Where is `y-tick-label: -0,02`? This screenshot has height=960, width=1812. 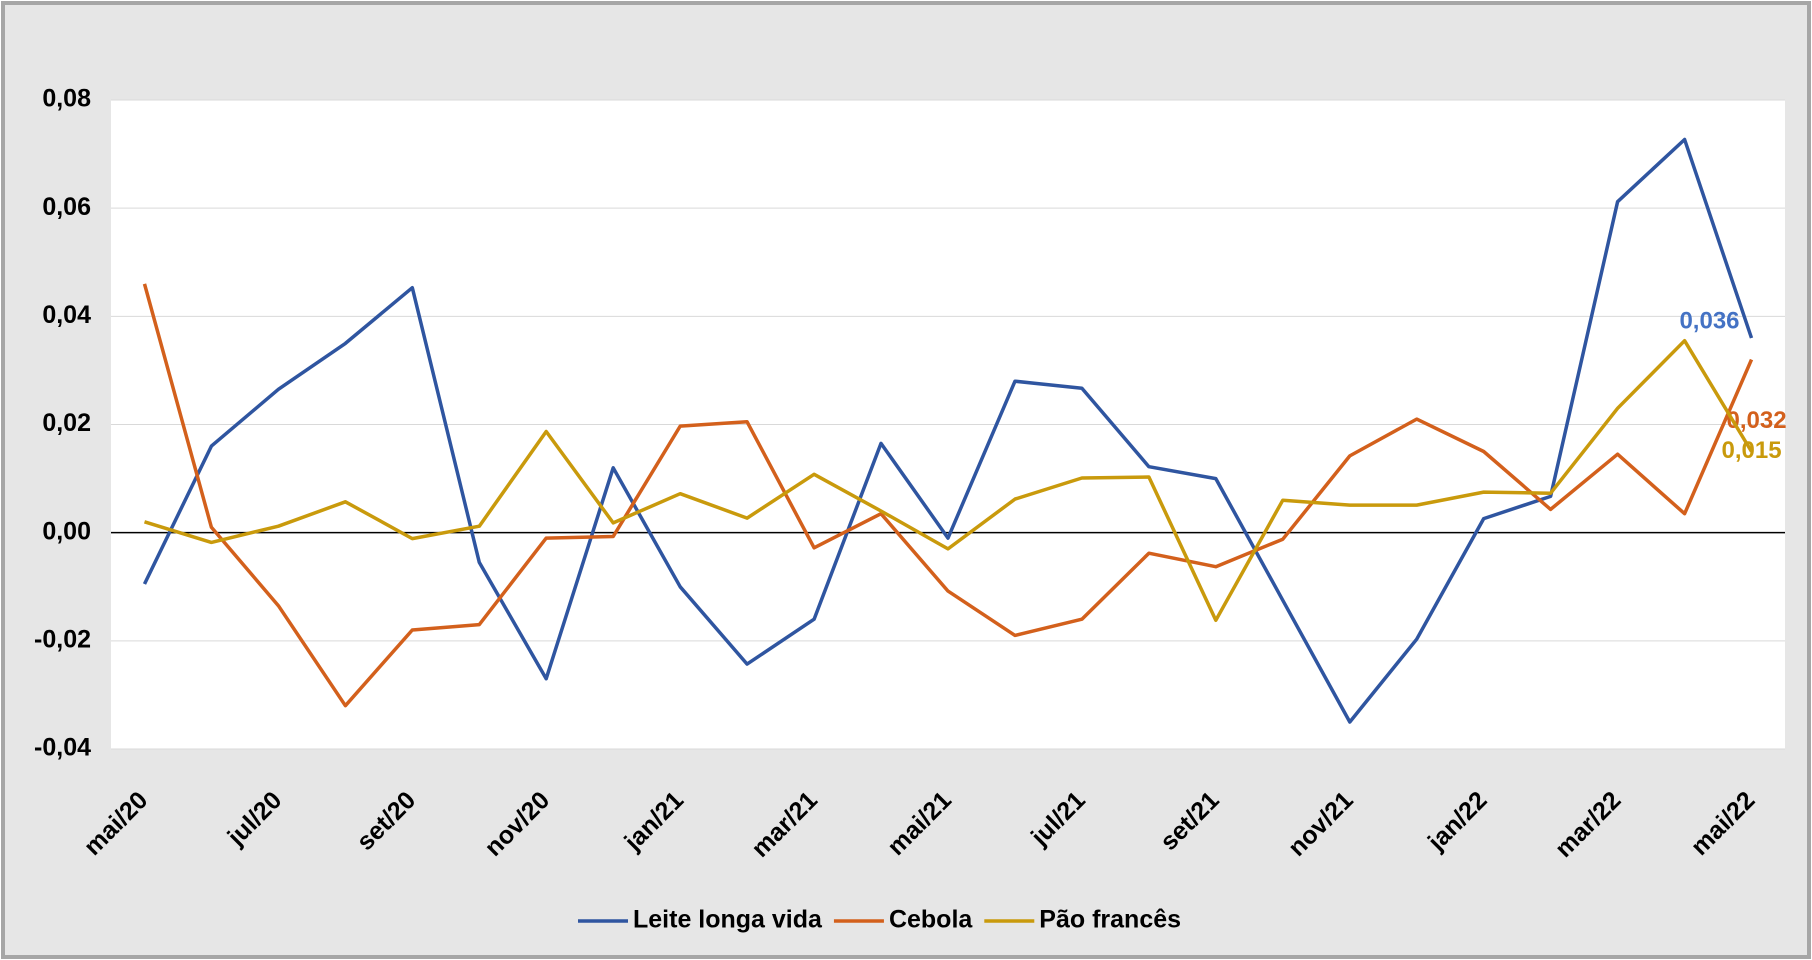
y-tick-label: -0,02 is located at coordinates (62, 639).